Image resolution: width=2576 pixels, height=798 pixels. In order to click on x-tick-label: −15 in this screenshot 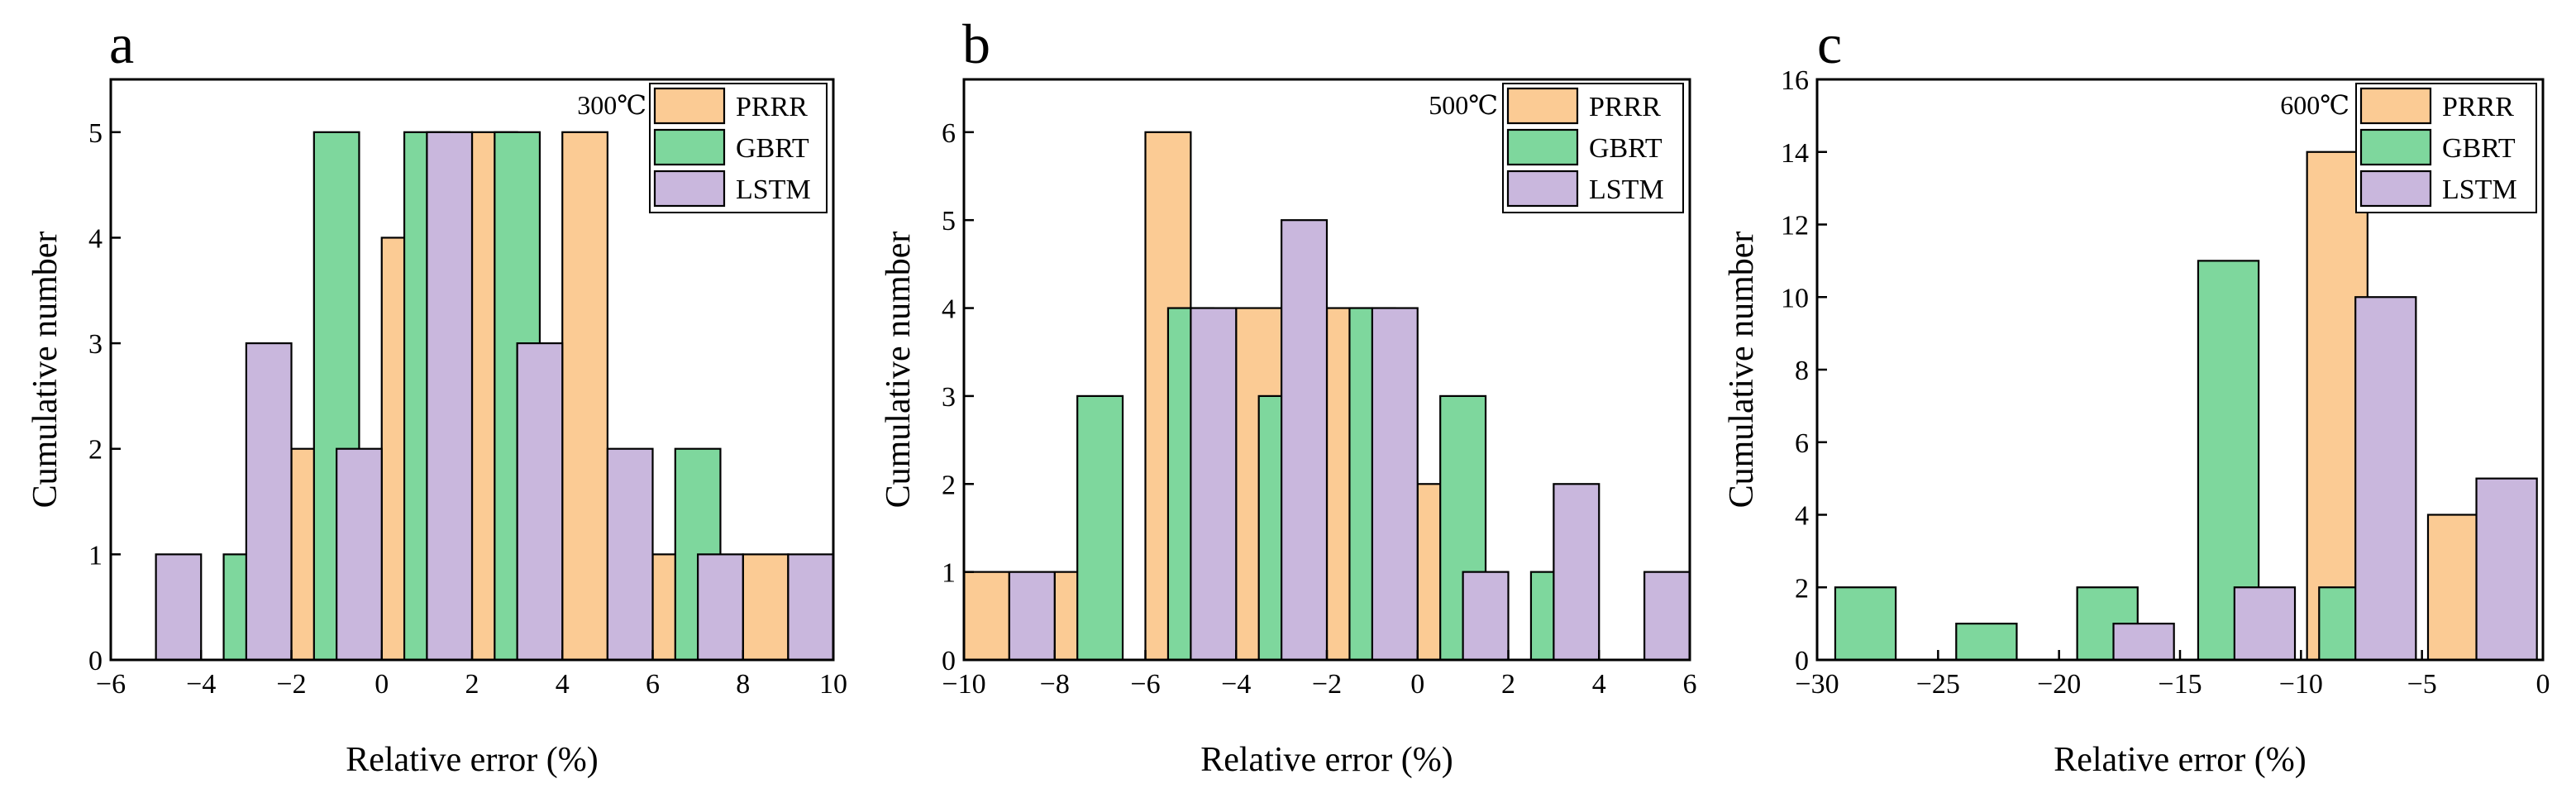, I will do `click(2180, 684)`.